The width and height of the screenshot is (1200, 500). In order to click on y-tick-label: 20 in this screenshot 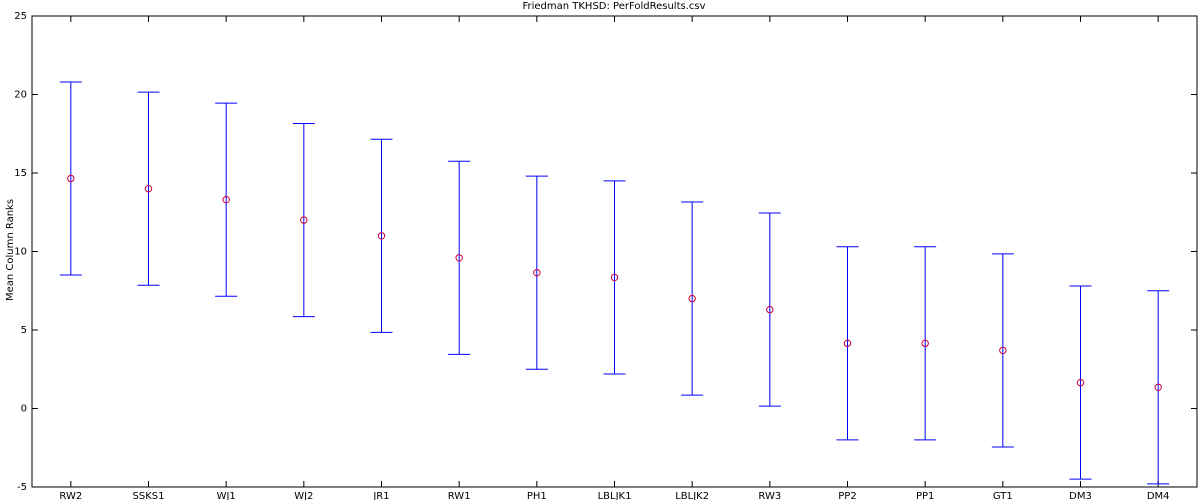, I will do `click(20, 95)`.